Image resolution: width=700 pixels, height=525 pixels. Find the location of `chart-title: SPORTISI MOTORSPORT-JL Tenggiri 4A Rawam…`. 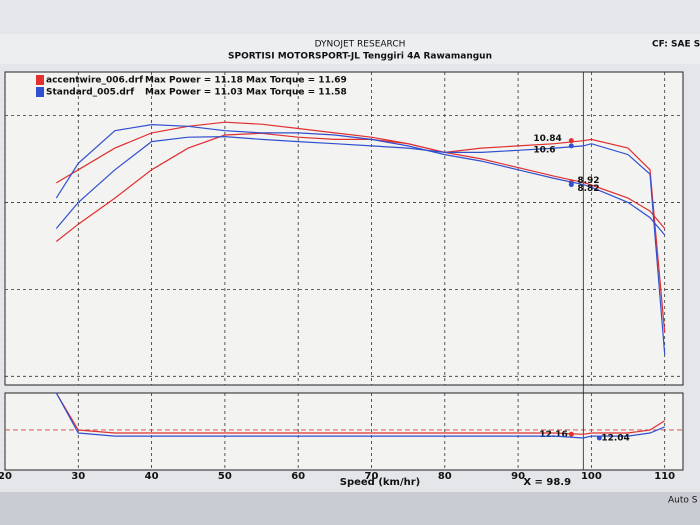

chart-title: SPORTISI MOTORSPORT-JL Tenggiri 4A Rawam… is located at coordinates (360, 57).